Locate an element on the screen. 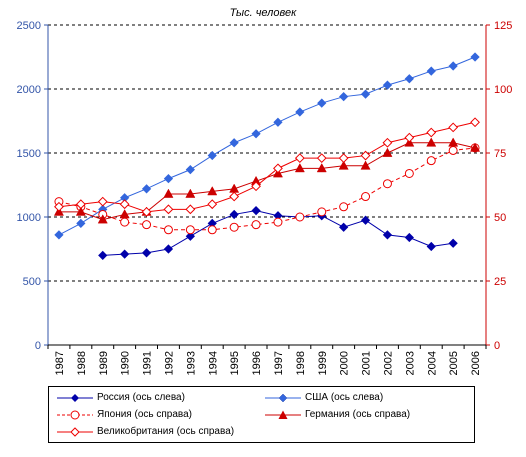 Image resolution: width=526 pixels, height=457 pixels. chart-title: Тыс. человек is located at coordinates (263, 13).